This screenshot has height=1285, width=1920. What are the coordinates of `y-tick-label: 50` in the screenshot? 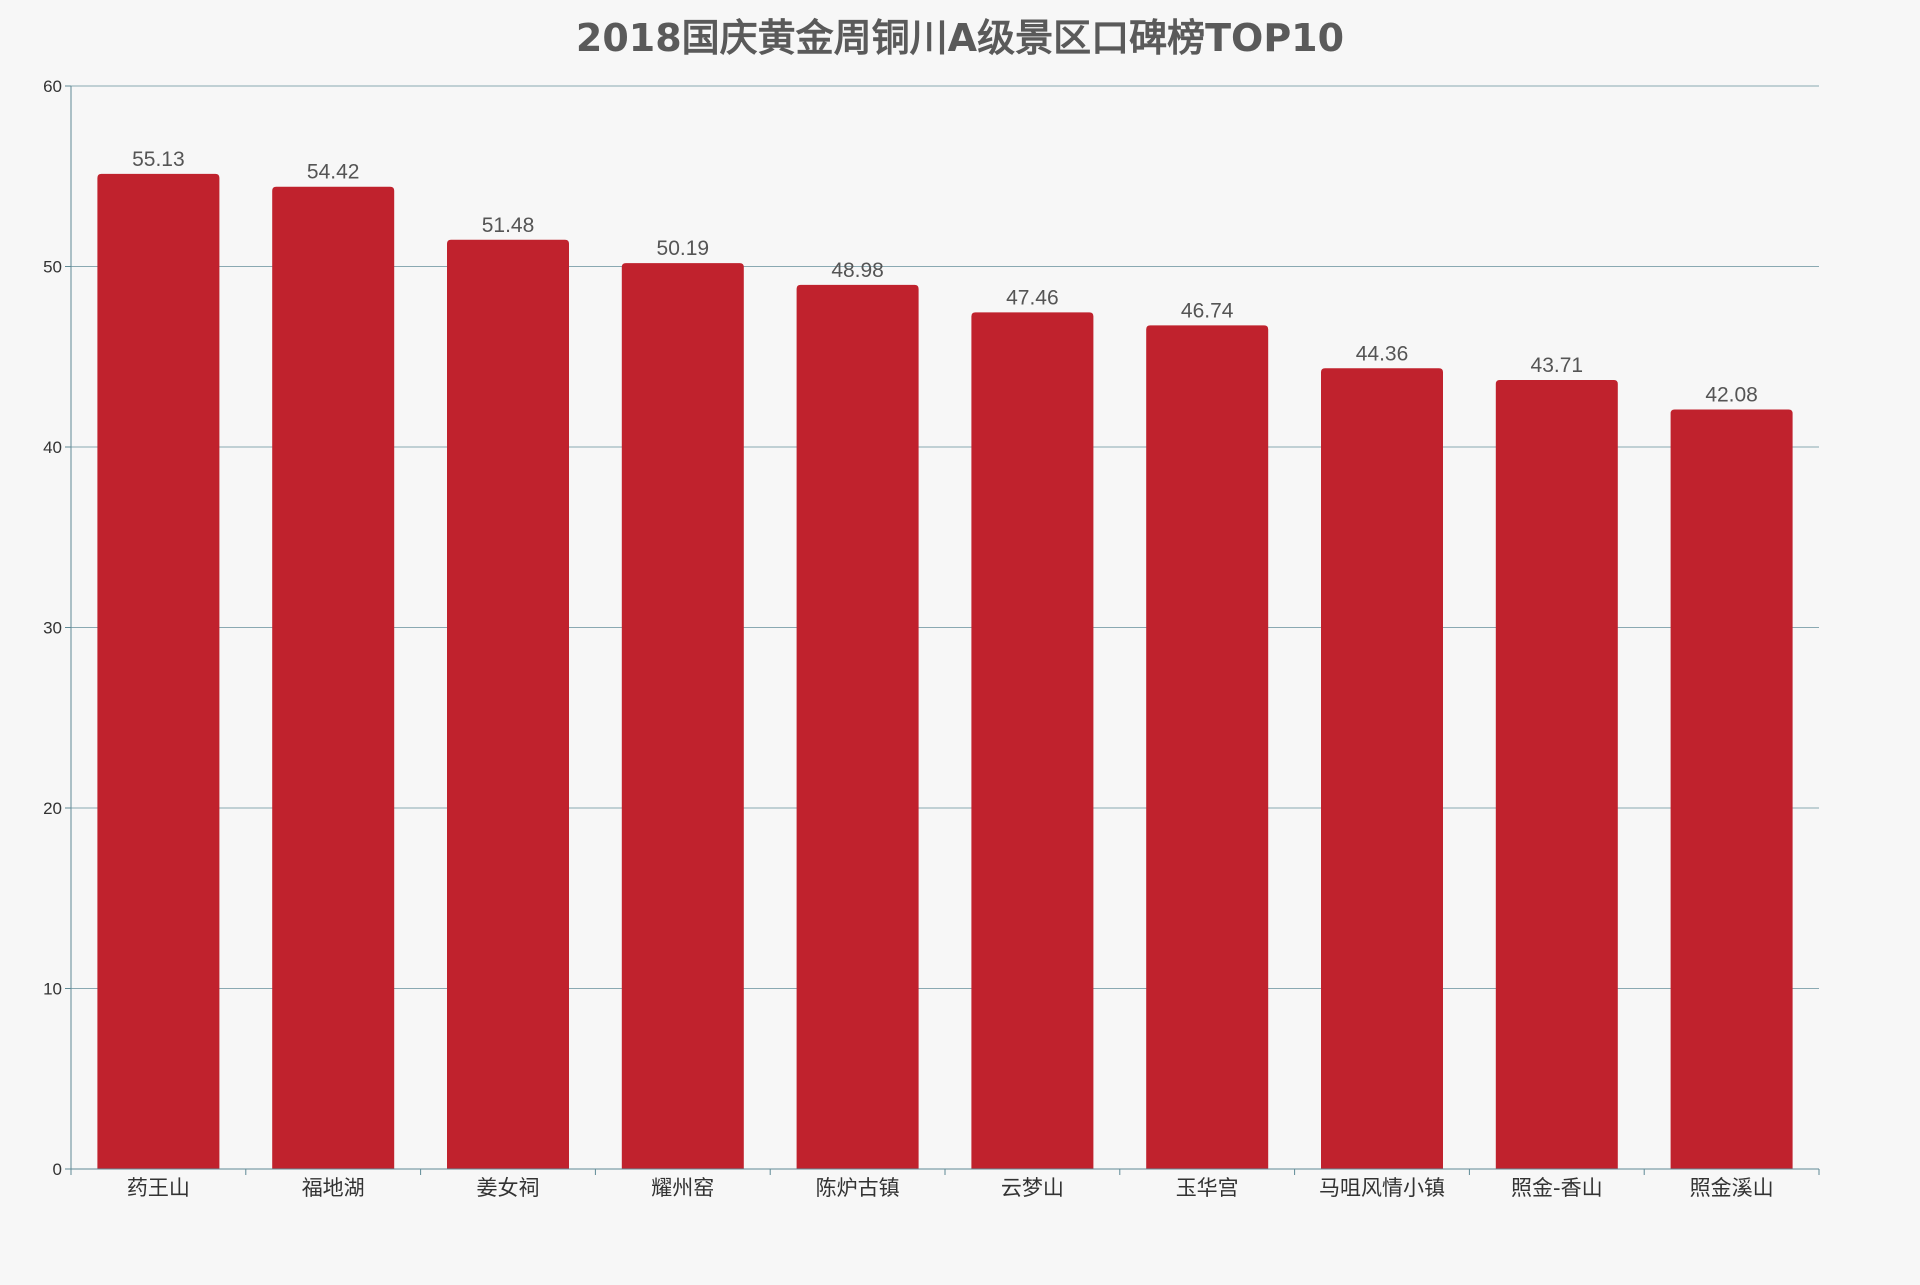 It's located at (52, 267).